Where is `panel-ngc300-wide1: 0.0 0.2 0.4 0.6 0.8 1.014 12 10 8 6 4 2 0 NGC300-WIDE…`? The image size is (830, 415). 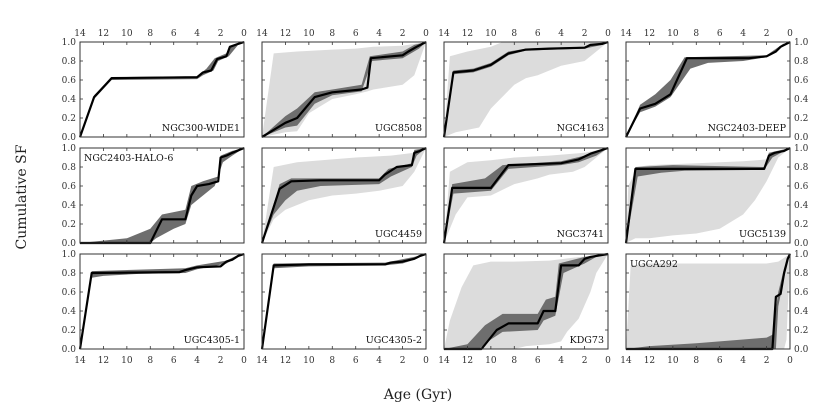
panel-ngc300-wide1: 0.0 0.2 0.4 0.6 0.8 1.014 12 10 8 6 4 2 0 NGC300-WIDE… is located at coordinates (154, 86).